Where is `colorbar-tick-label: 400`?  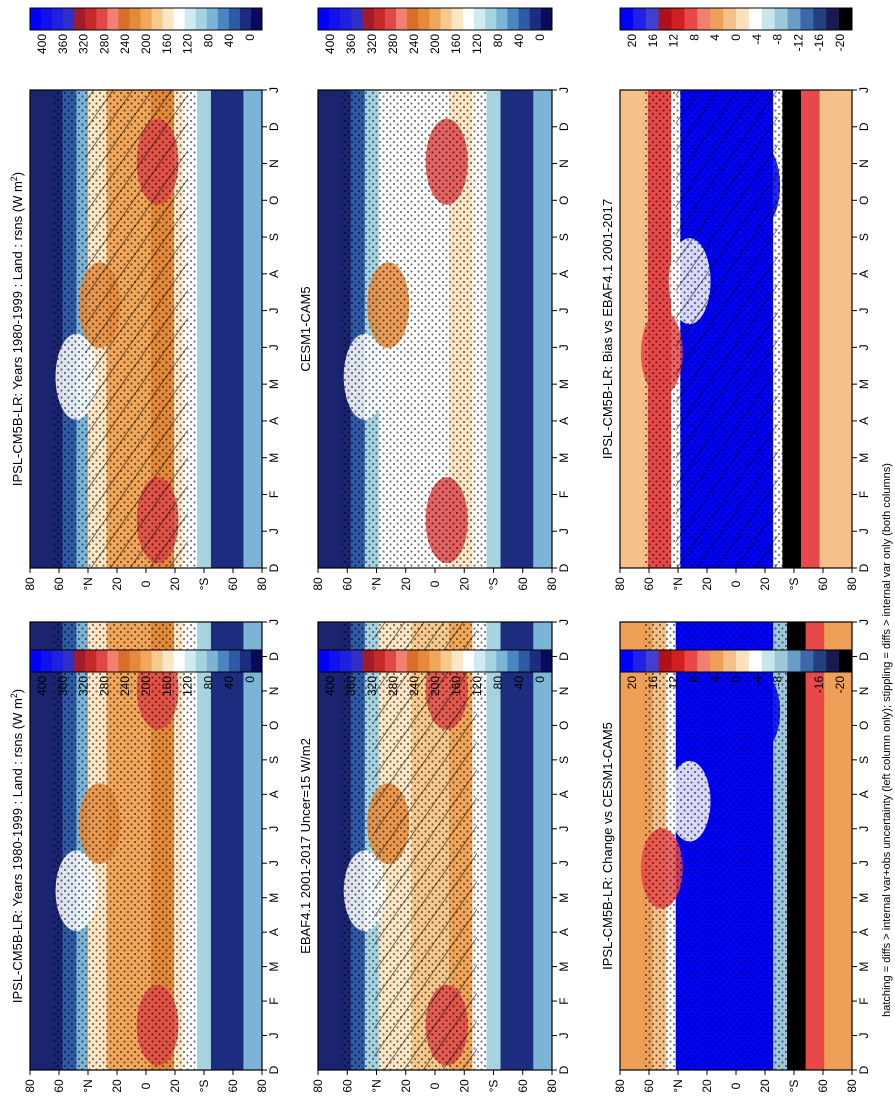
colorbar-tick-label: 400 is located at coordinates (42, 44).